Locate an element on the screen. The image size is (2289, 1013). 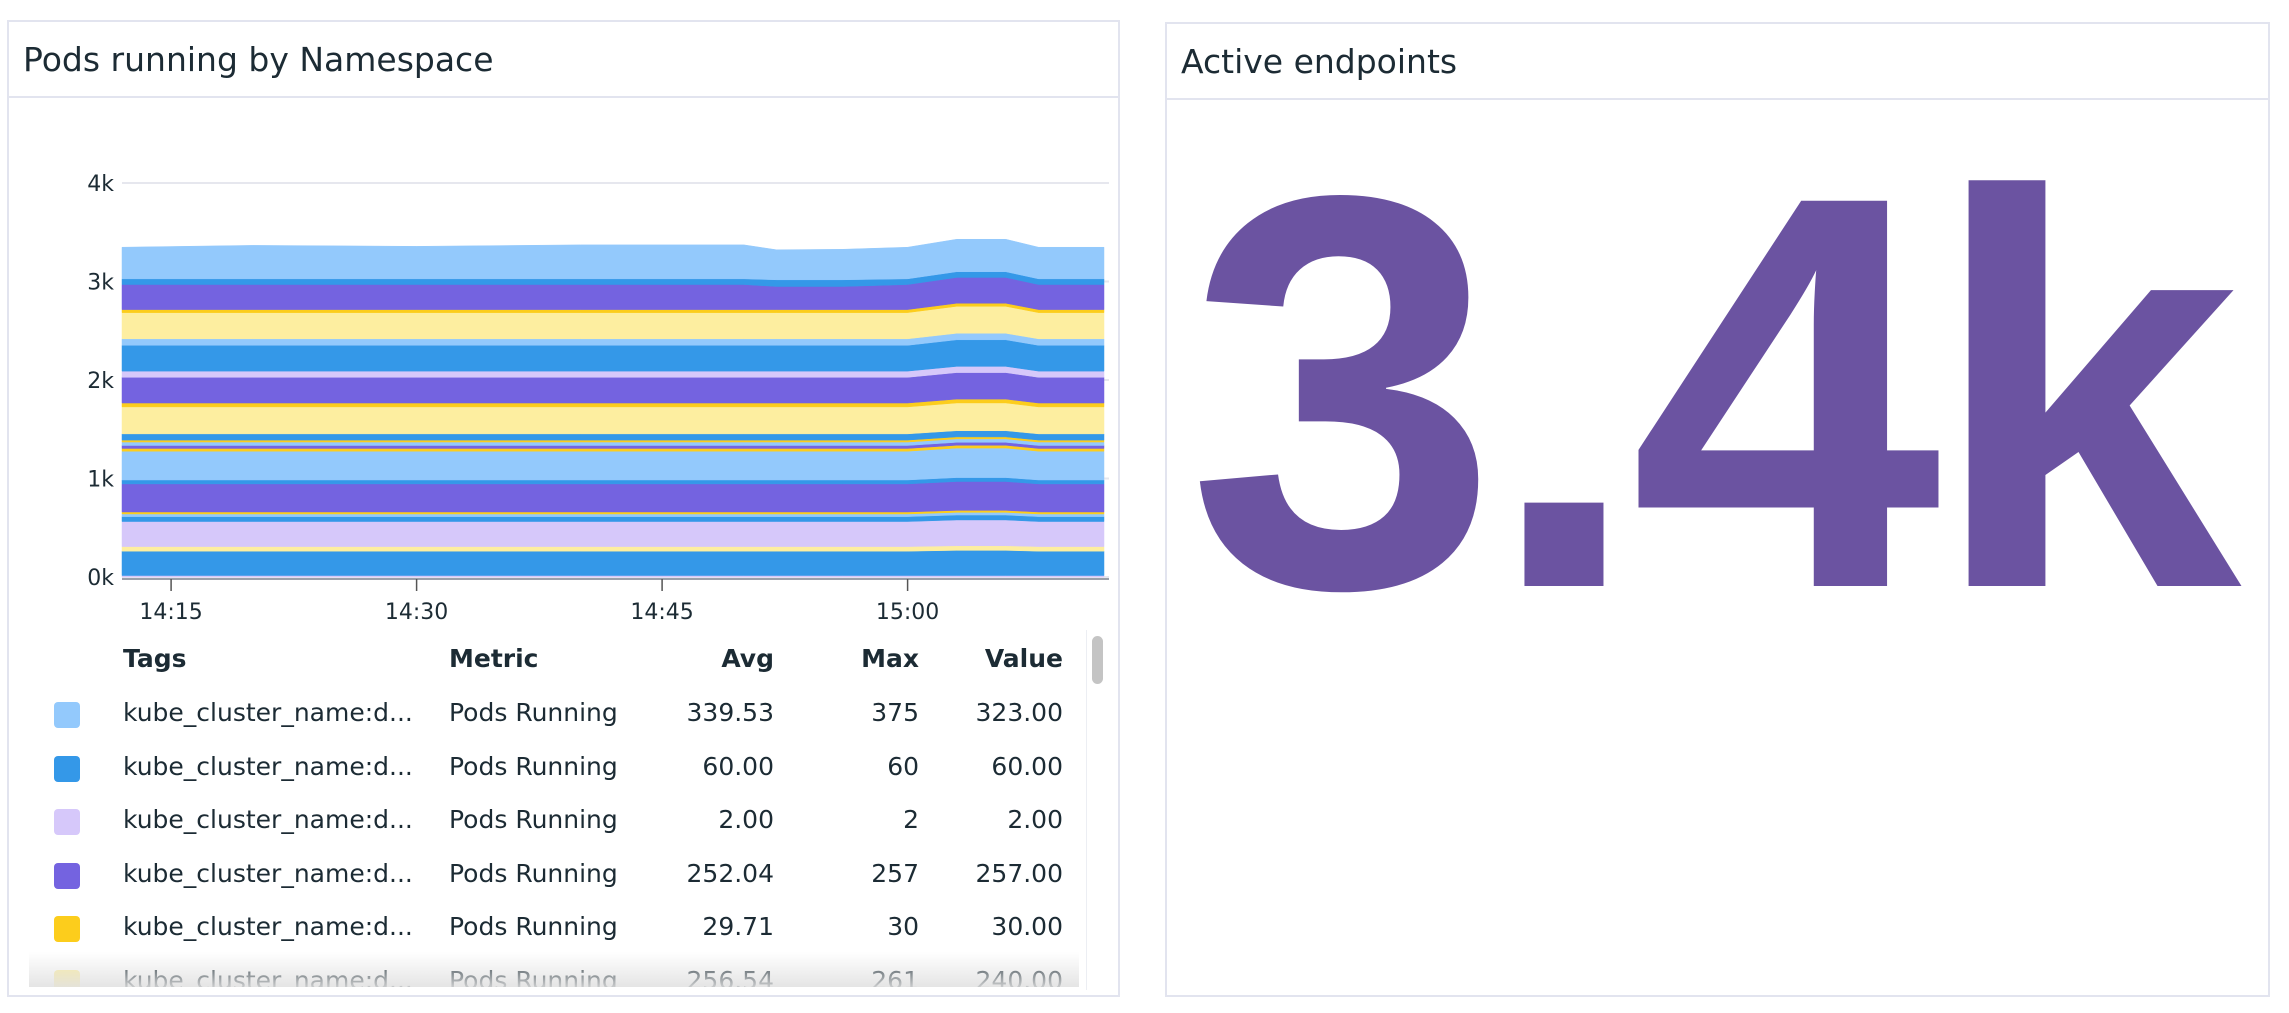
row-max: 375 is located at coordinates (895, 712).